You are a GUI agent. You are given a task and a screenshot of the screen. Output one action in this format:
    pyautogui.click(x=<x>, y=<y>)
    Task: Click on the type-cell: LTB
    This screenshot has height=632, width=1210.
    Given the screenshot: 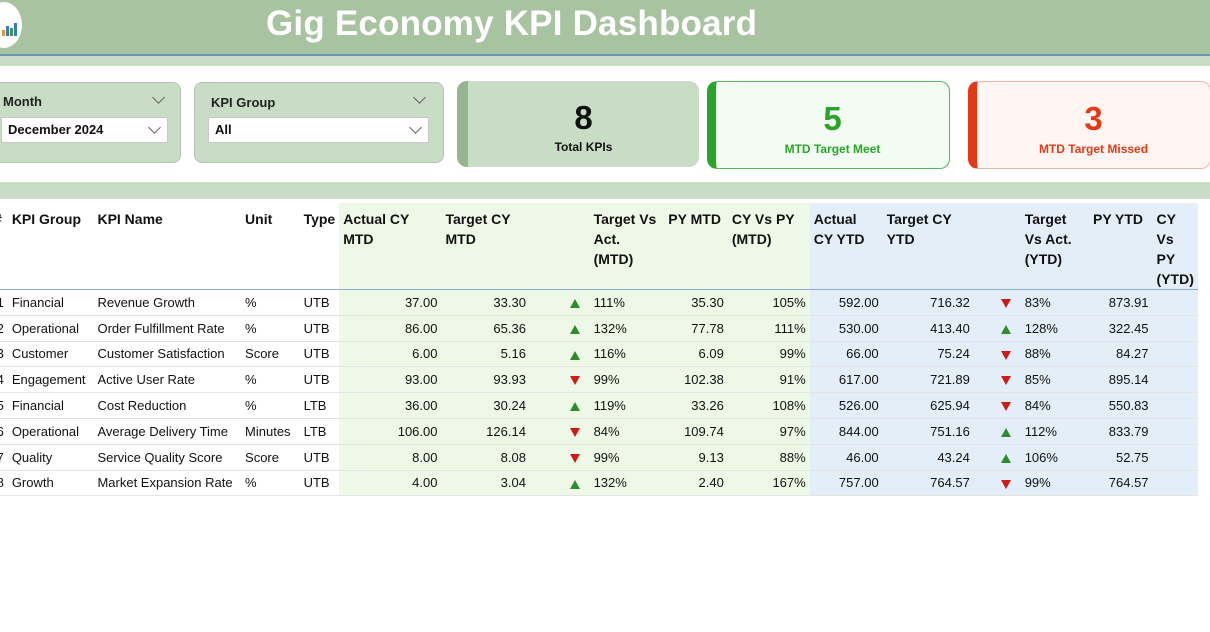 What is the action you would take?
    pyautogui.click(x=319, y=405)
    